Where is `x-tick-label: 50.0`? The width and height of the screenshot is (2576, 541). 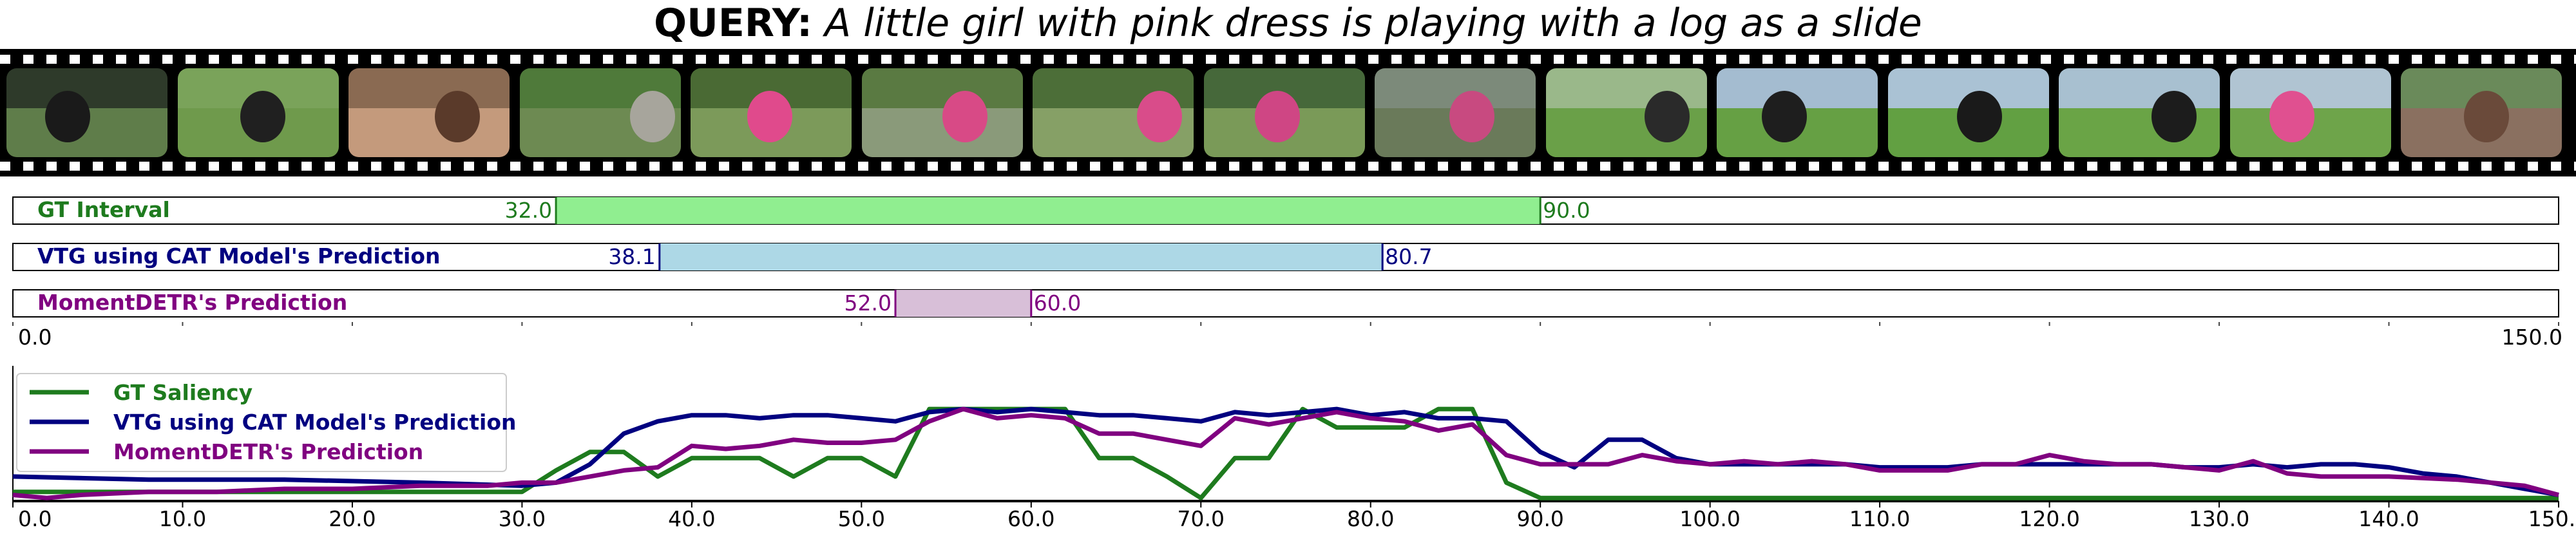 x-tick-label: 50.0 is located at coordinates (861, 518).